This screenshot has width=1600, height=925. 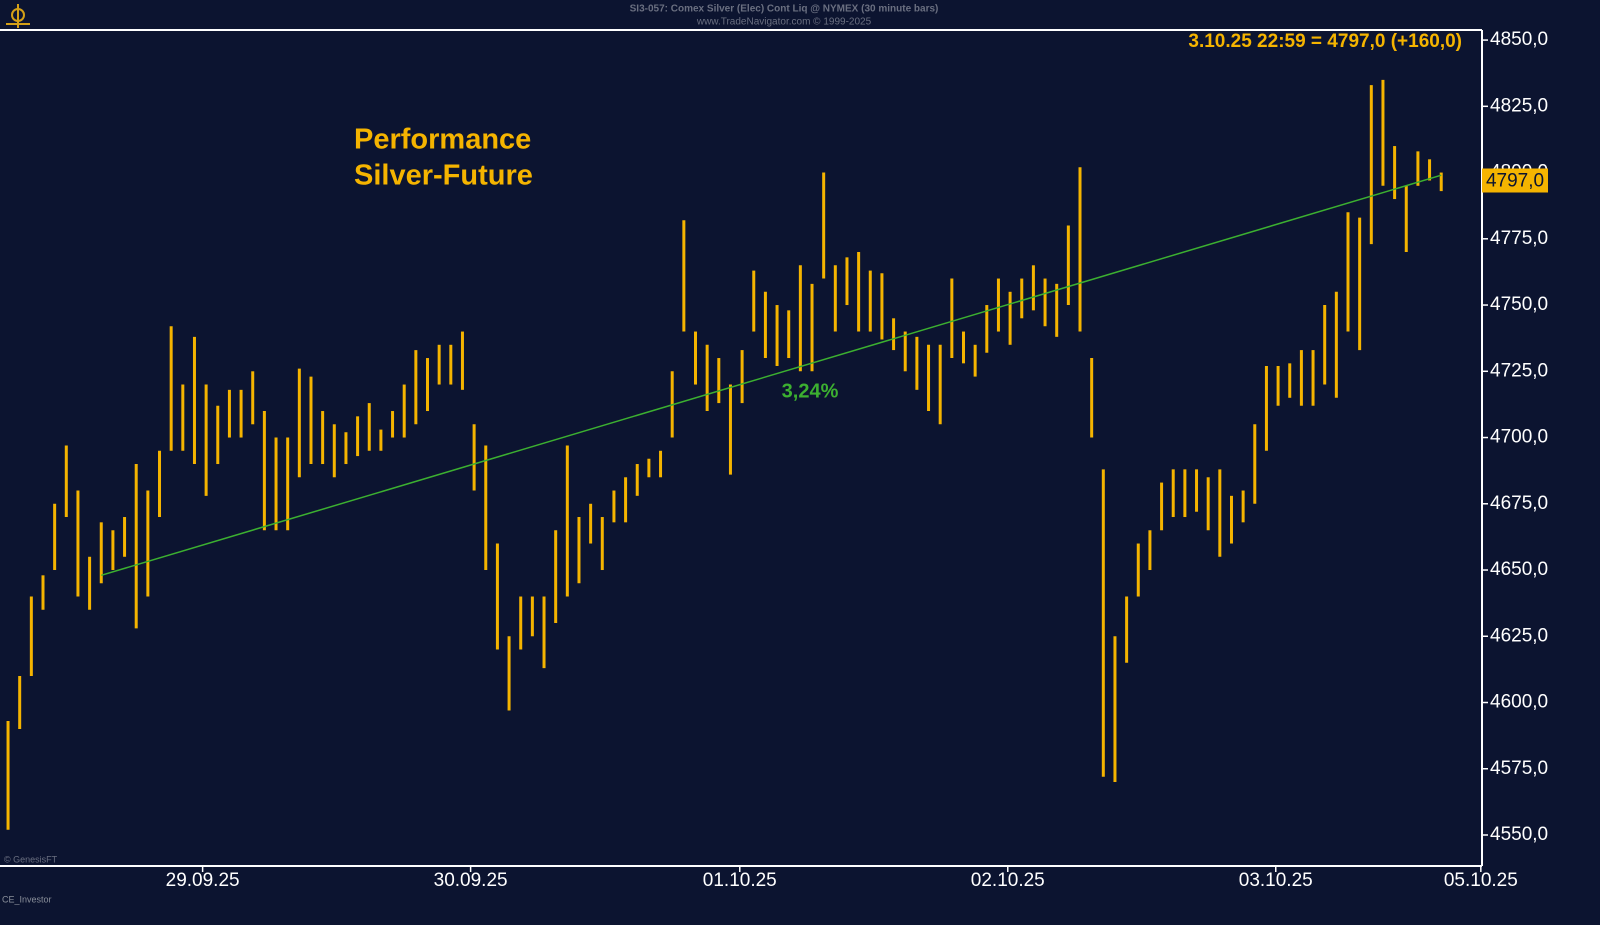 I want to click on y-tick-label: 4750,0, so click(x=1519, y=304).